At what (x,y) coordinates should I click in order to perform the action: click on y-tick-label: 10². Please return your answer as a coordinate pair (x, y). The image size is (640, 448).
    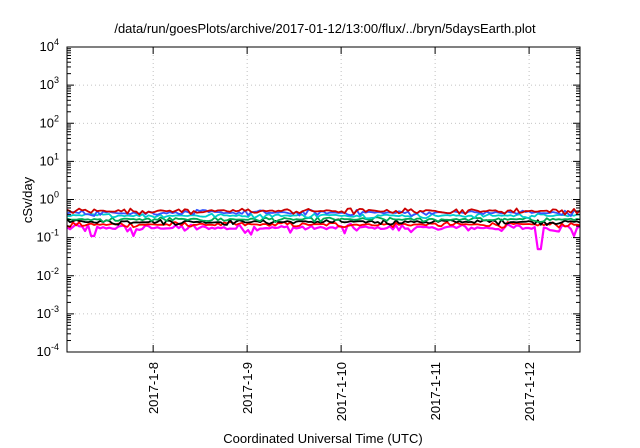
    Looking at the image, I should click on (49, 121).